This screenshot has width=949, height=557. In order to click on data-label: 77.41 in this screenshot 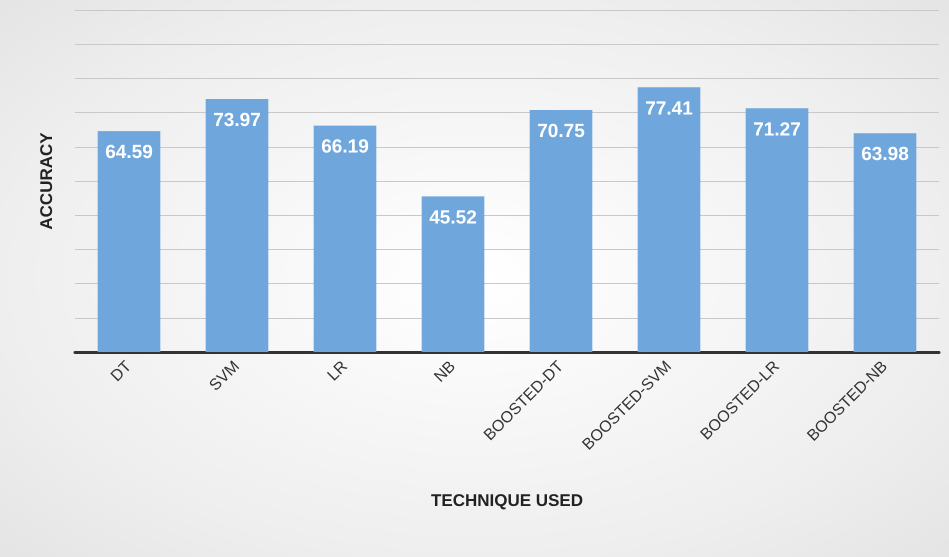, I will do `click(669, 109)`.